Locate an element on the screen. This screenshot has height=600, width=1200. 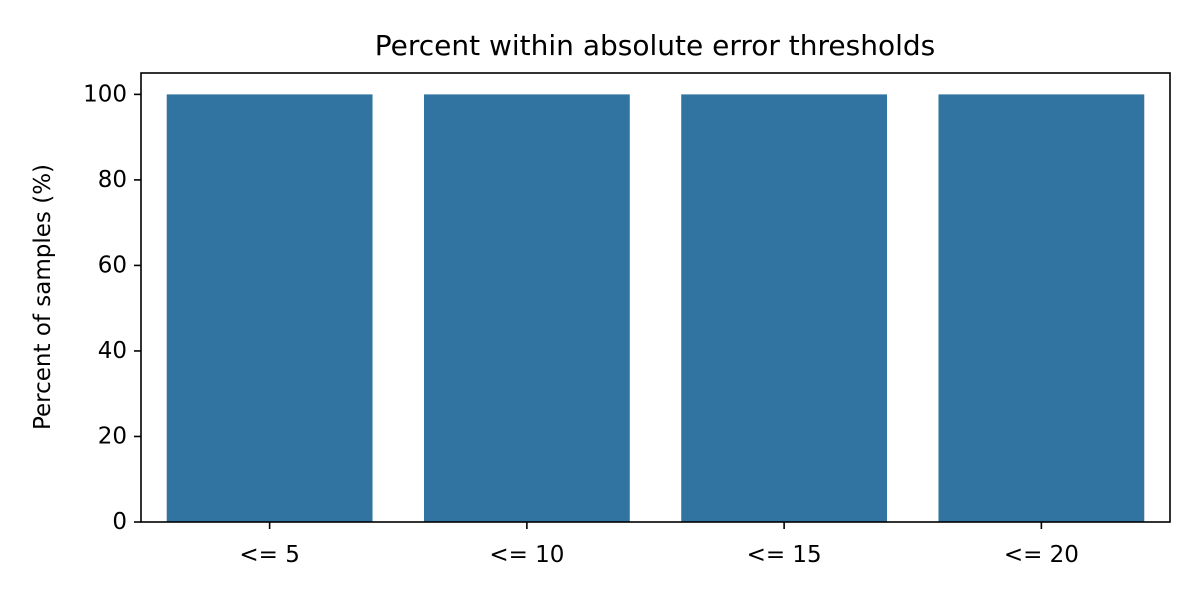
x-tick-label: <= 20 is located at coordinates (1041, 555).